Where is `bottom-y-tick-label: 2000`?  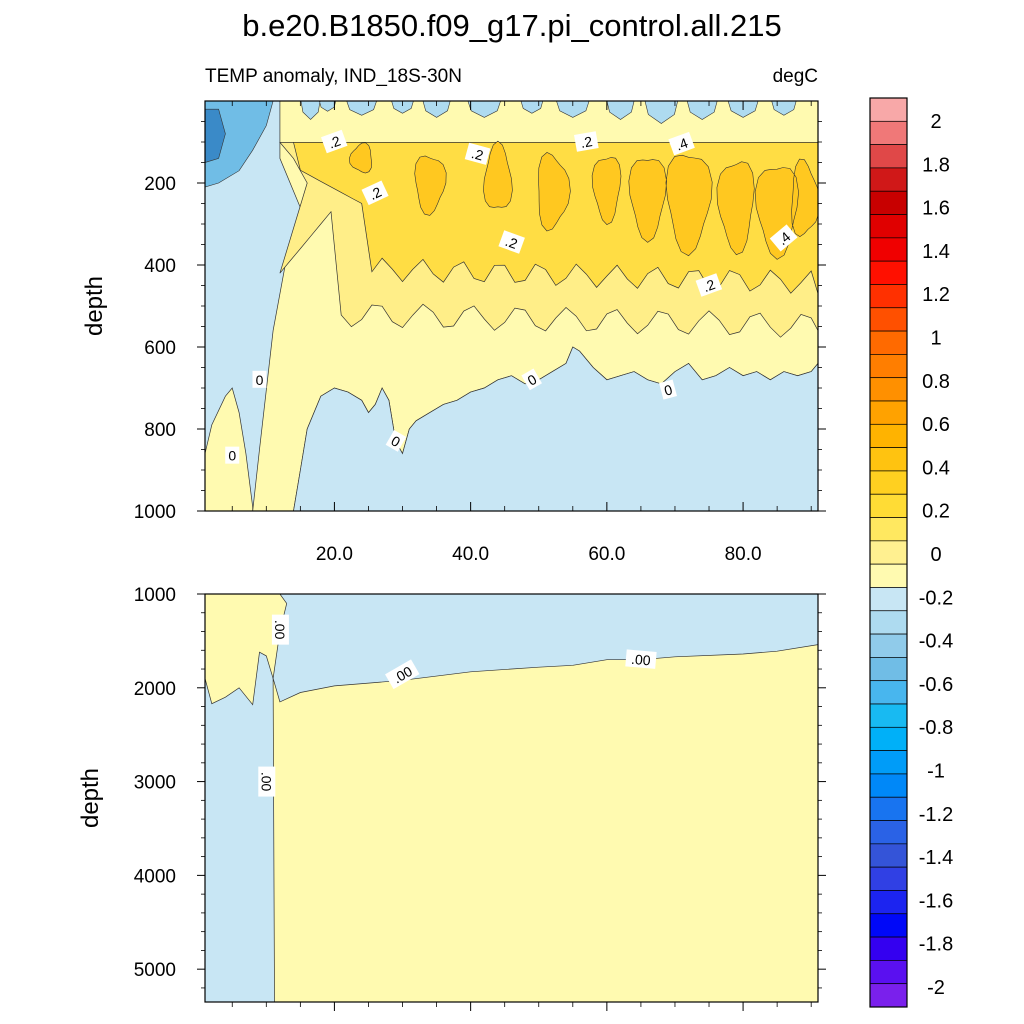 bottom-y-tick-label: 2000 is located at coordinates (155, 689).